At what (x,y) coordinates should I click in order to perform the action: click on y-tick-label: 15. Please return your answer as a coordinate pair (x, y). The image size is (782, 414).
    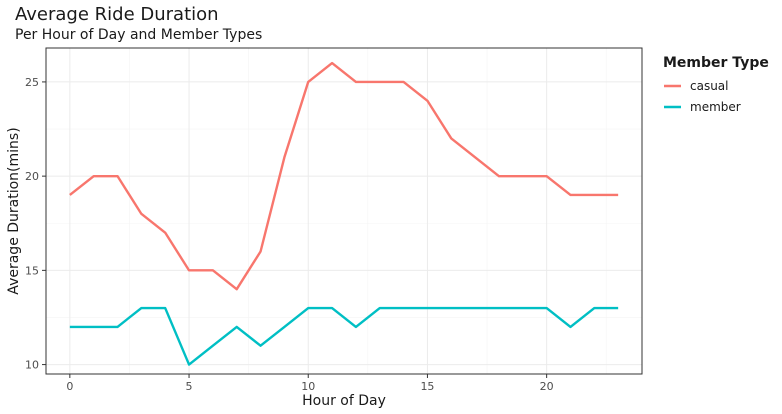
    Looking at the image, I should click on (32, 270).